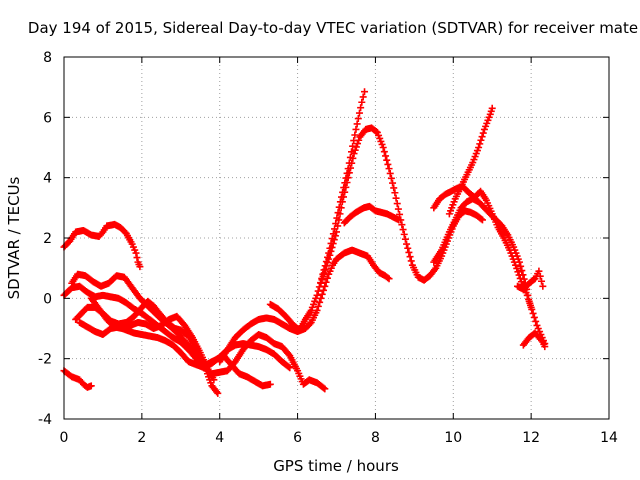 This screenshot has height=480, width=640. What do you see at coordinates (609, 438) in the screenshot?
I see `x-tick-label: 14` at bounding box center [609, 438].